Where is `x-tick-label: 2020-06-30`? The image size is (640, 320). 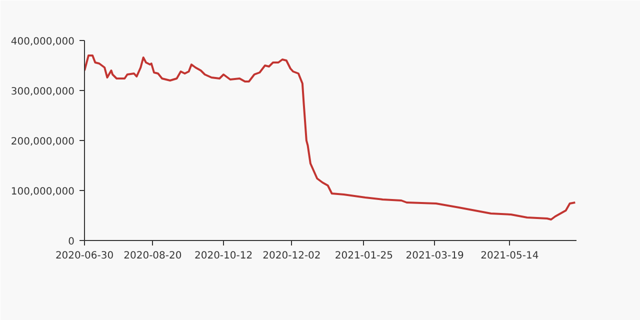 x-tick-label: 2020-06-30 is located at coordinates (84, 256).